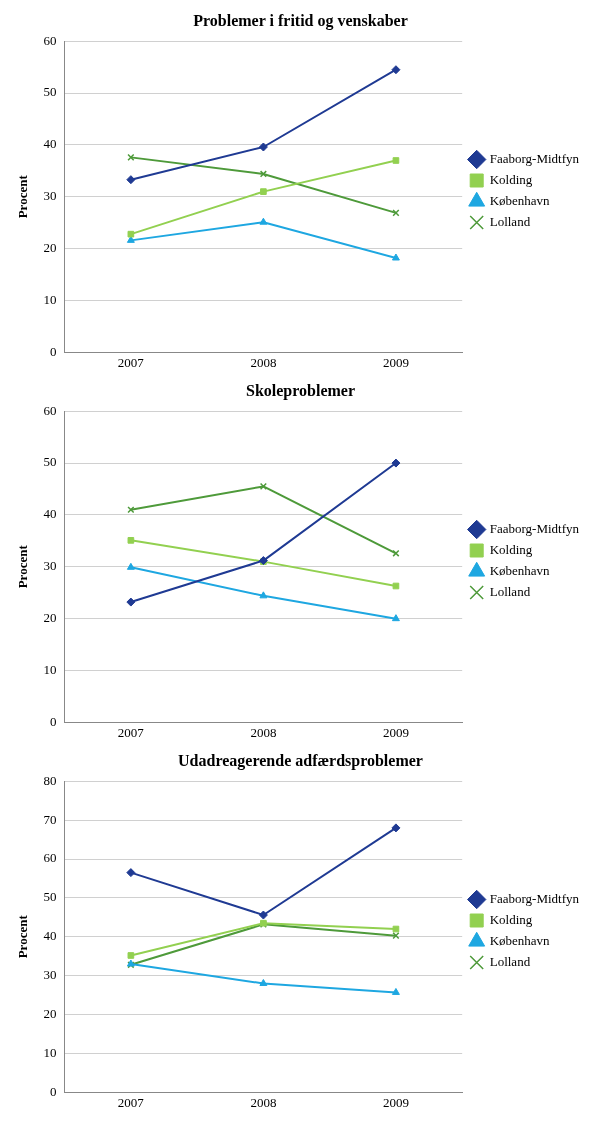 This screenshot has width=601, height=1131. What do you see at coordinates (300, 390) in the screenshot?
I see `chart-title: Skoleproblemer` at bounding box center [300, 390].